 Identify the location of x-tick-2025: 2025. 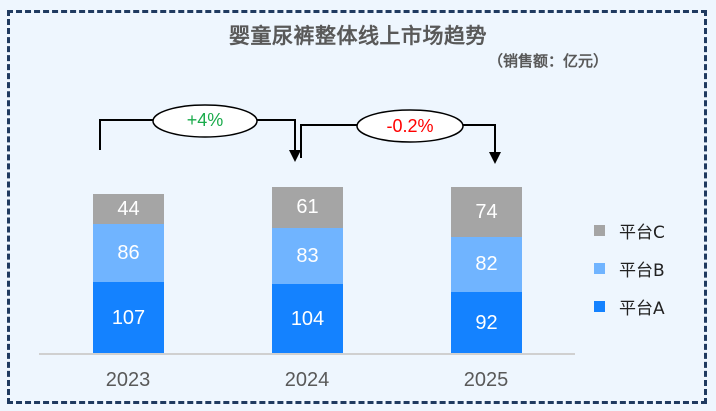
(486, 380).